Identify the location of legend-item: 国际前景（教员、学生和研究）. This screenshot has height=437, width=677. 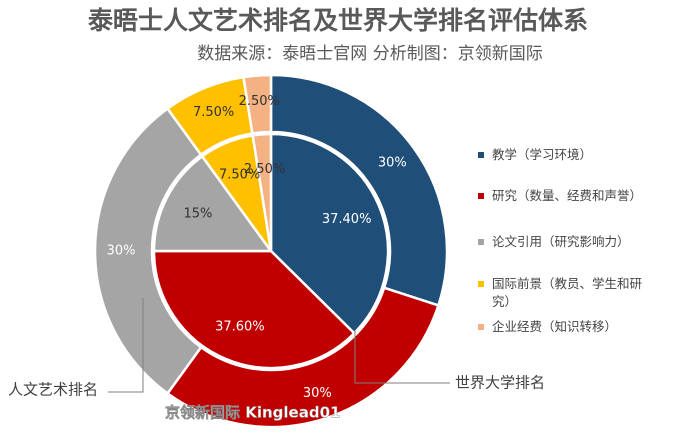
(568, 293).